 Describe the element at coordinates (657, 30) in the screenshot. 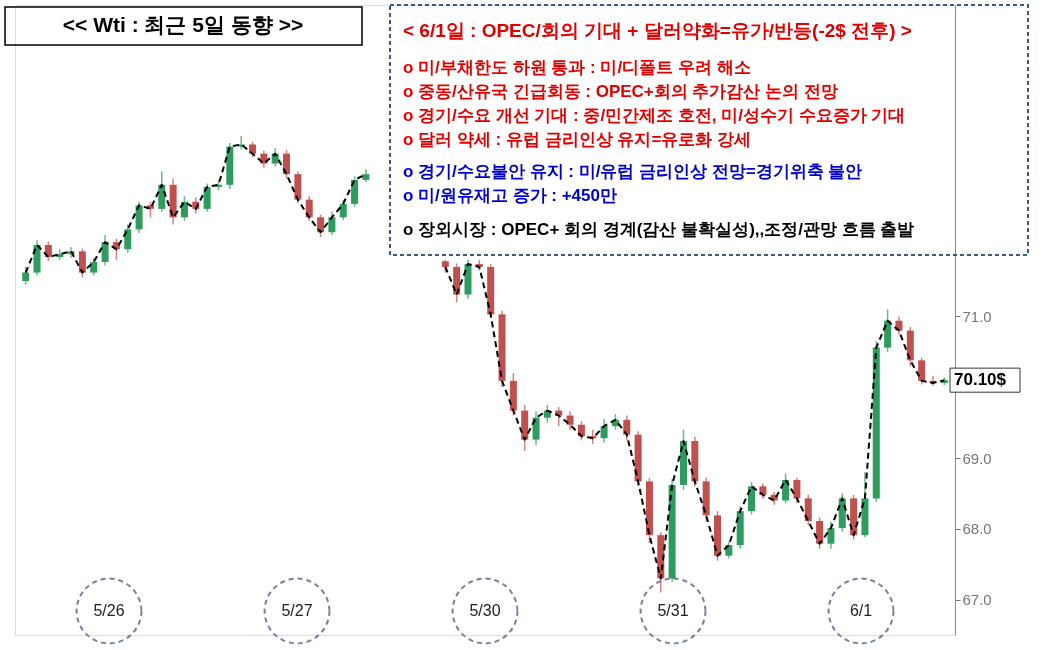

I see `annotation: < 6/1일 : OPEC/회의 기대 + 달러약화=유가/반등(-2$ 전후) >` at that location.